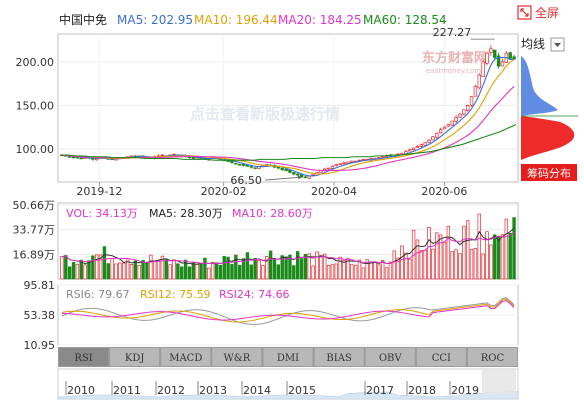 The image size is (584, 406). What do you see at coordinates (499, 381) in the screenshot?
I see `range-handle` at bounding box center [499, 381].